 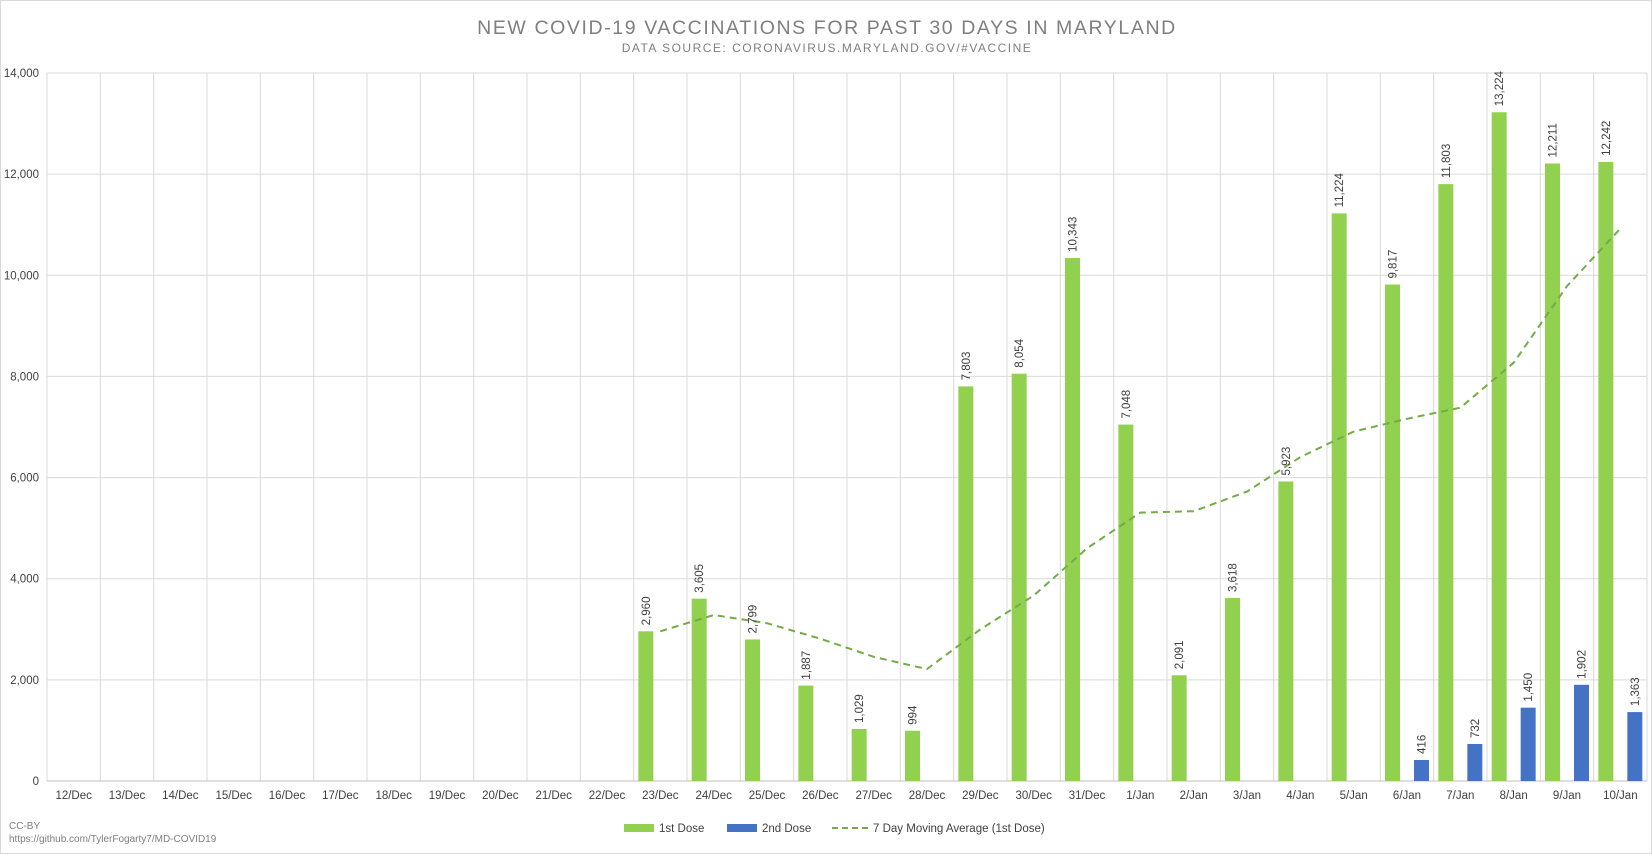 What do you see at coordinates (73, 796) in the screenshot?
I see `x-tick-label: 12/Dec` at bounding box center [73, 796].